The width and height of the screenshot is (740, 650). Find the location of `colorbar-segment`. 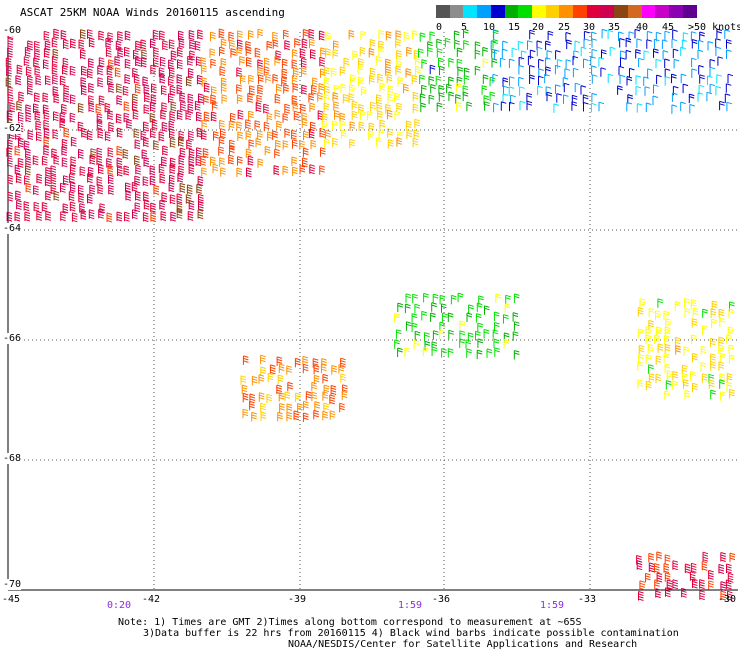

colorbar-segment is located at coordinates (443, 11).